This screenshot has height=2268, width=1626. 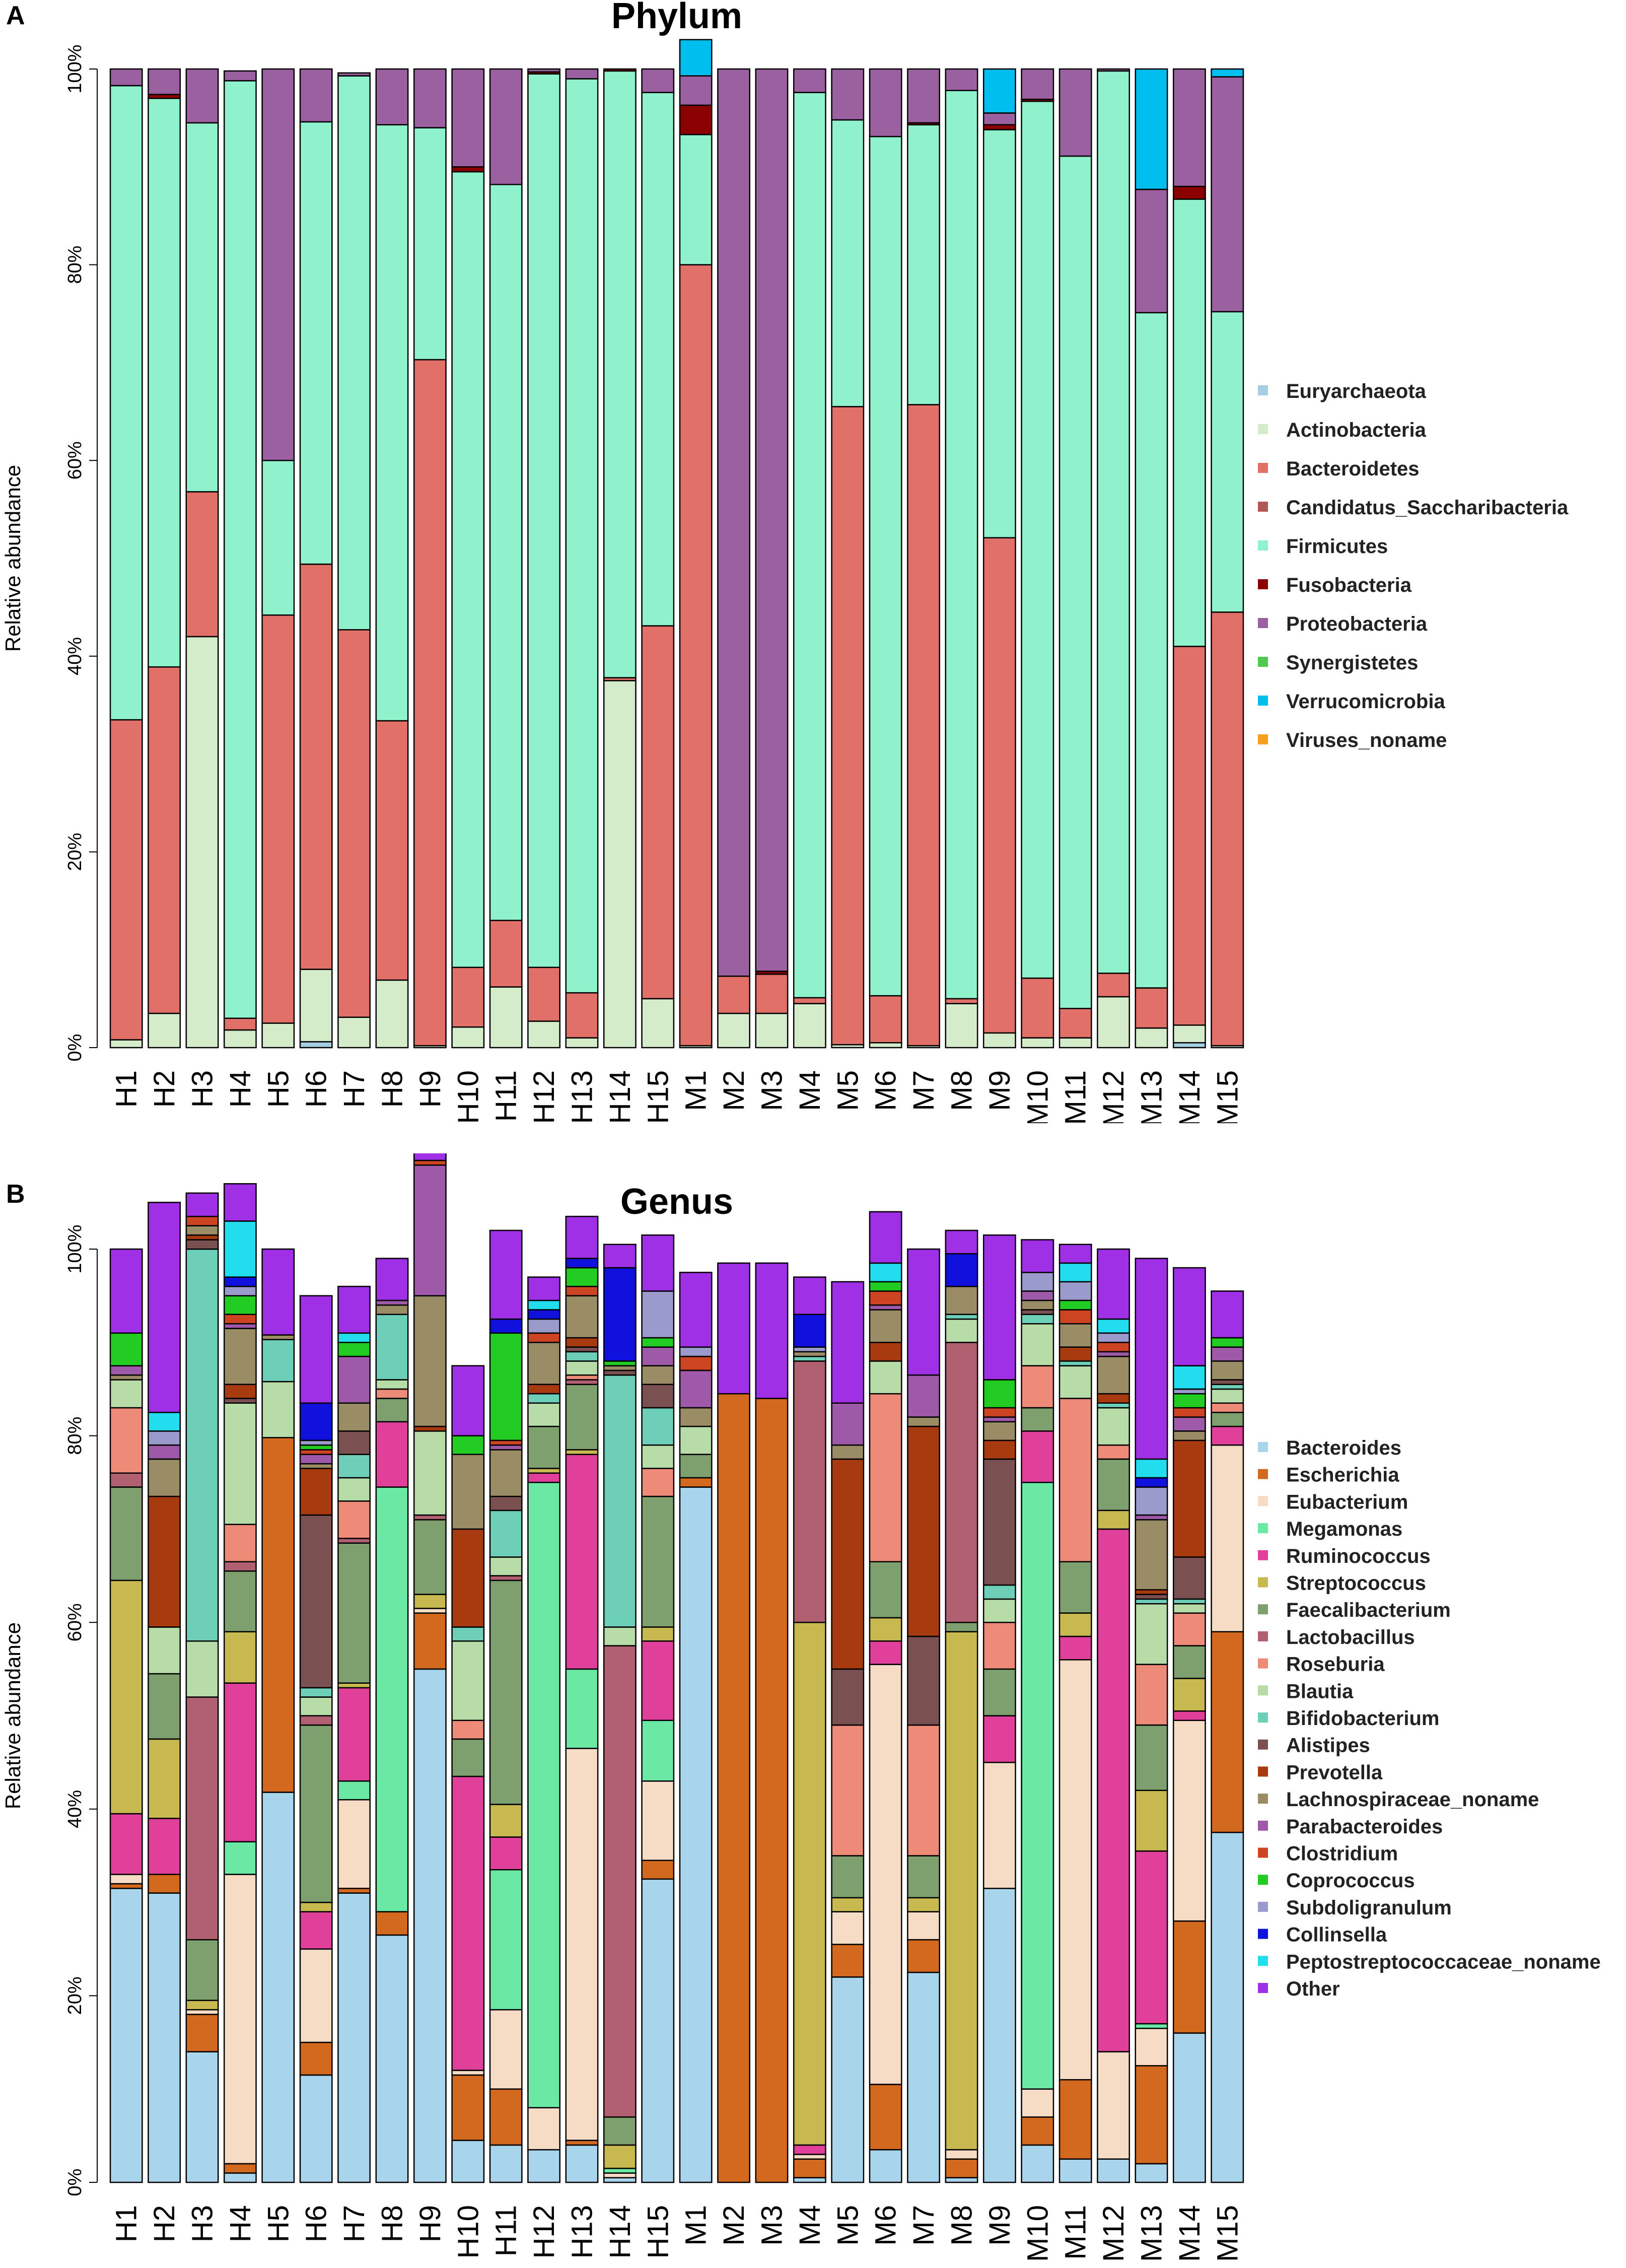 What do you see at coordinates (1113, 2233) in the screenshot?
I see `x-tick-label: M12` at bounding box center [1113, 2233].